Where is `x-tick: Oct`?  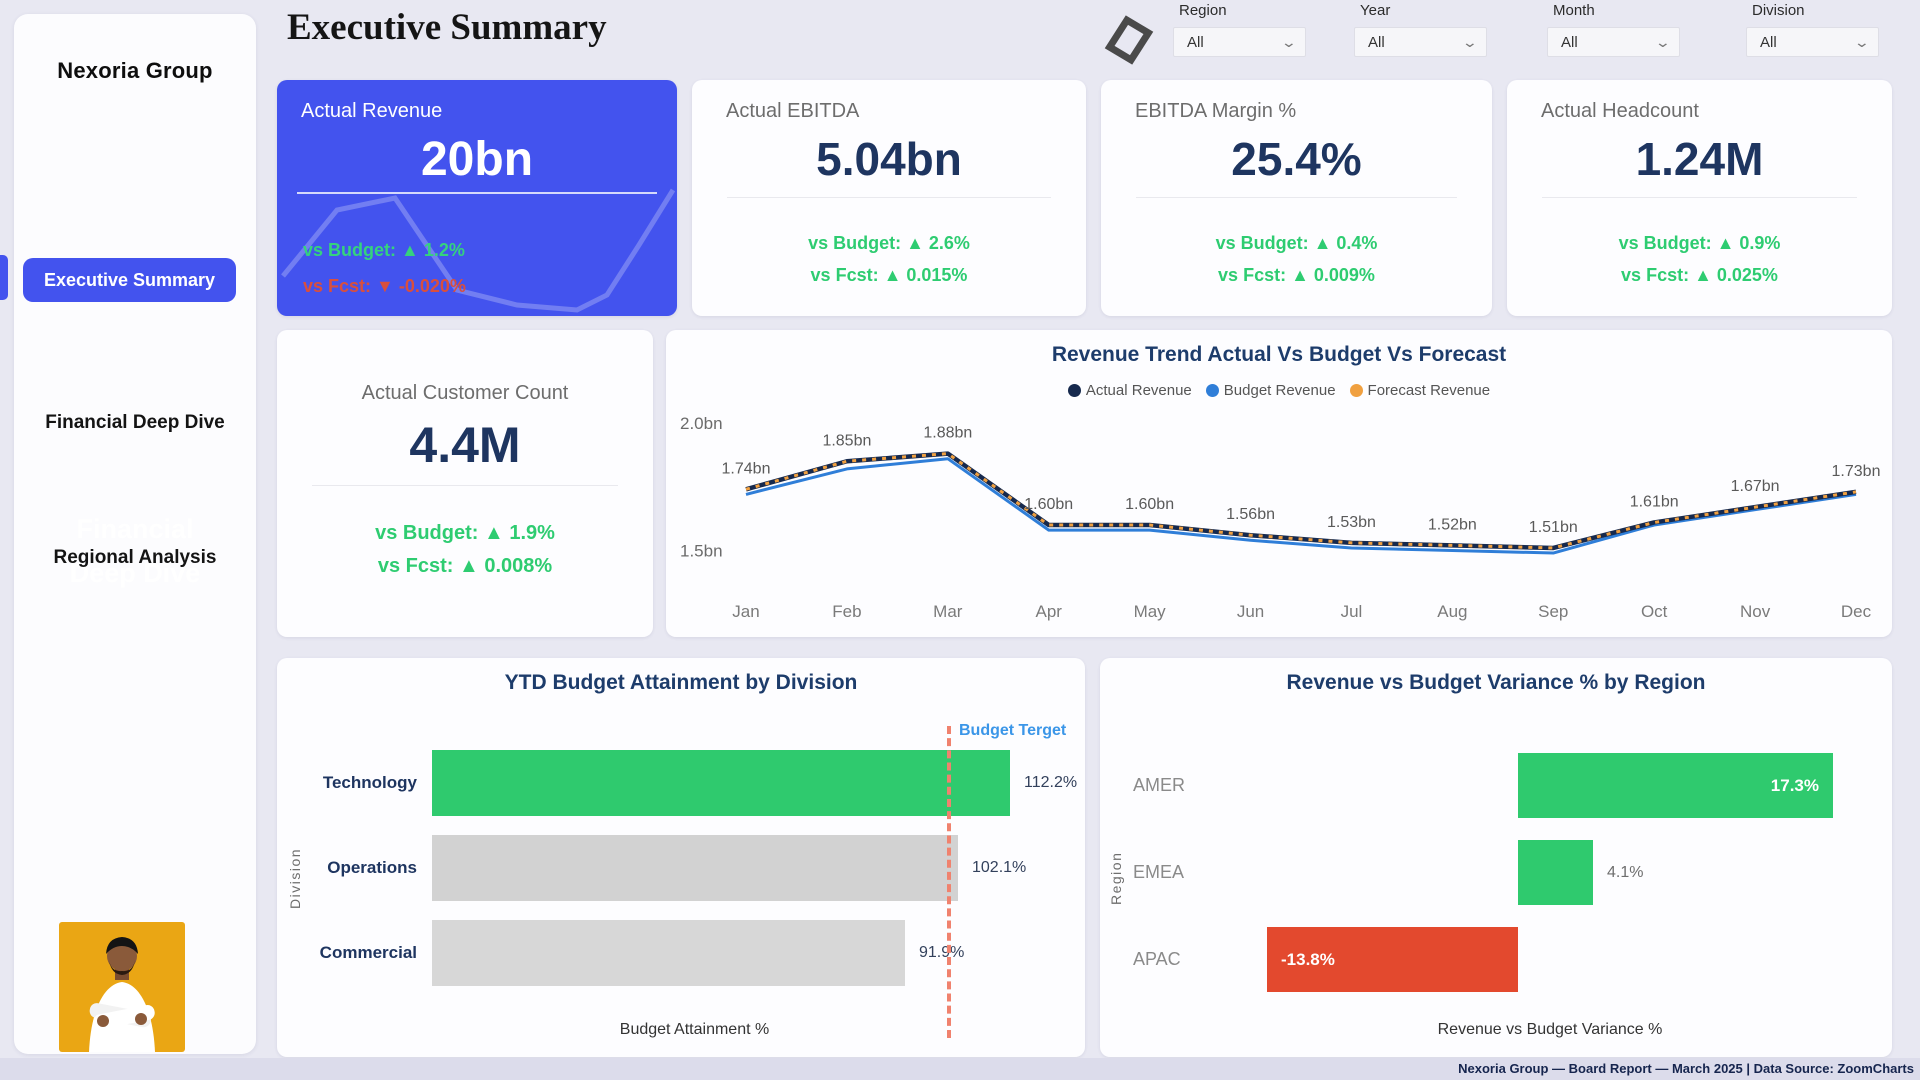 x-tick: Oct is located at coordinates (1654, 611).